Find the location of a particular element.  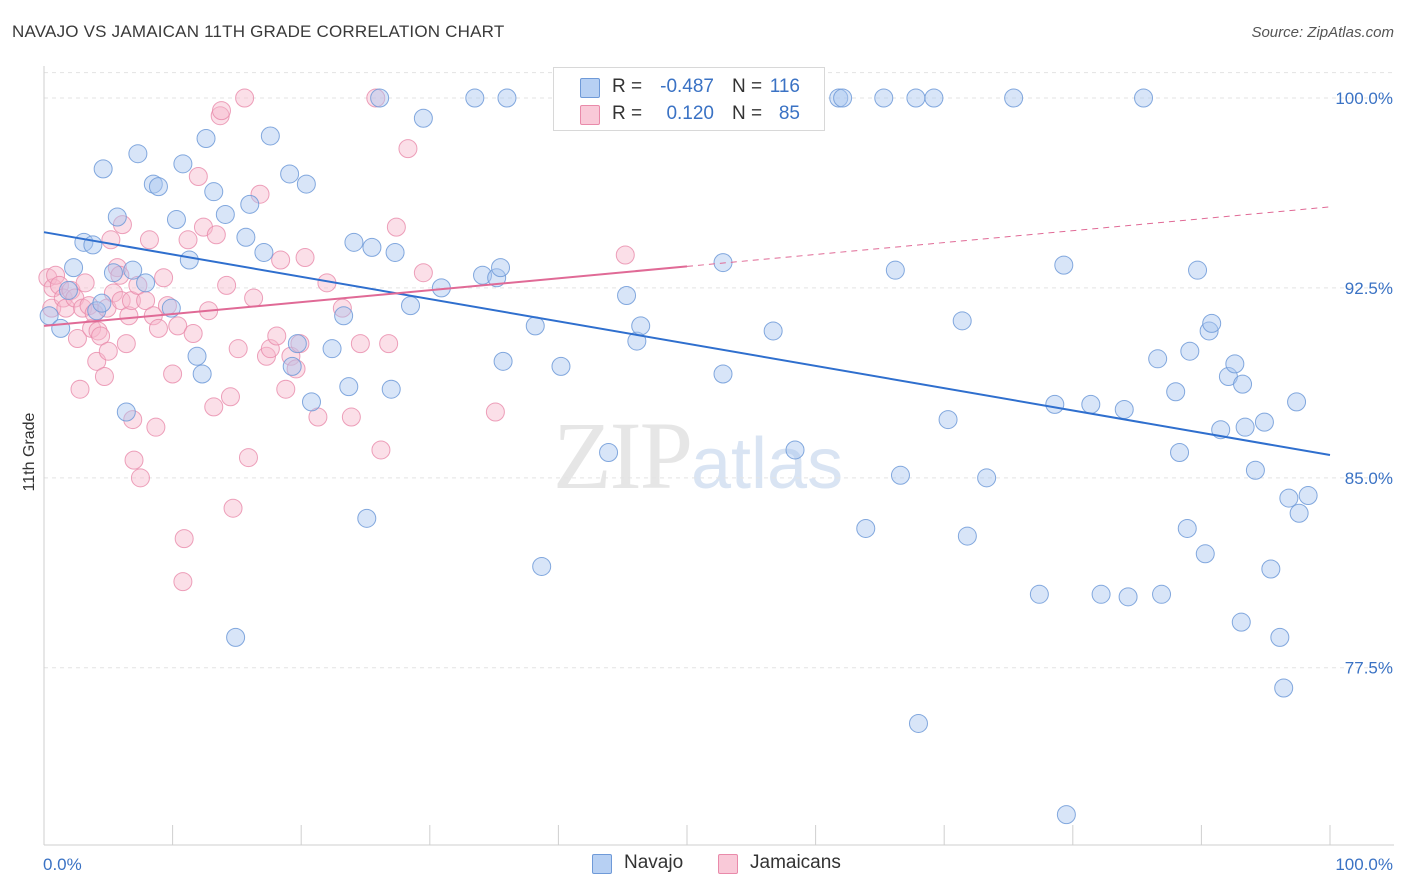

jamaicans-swatch is located at coordinates (590, 115).